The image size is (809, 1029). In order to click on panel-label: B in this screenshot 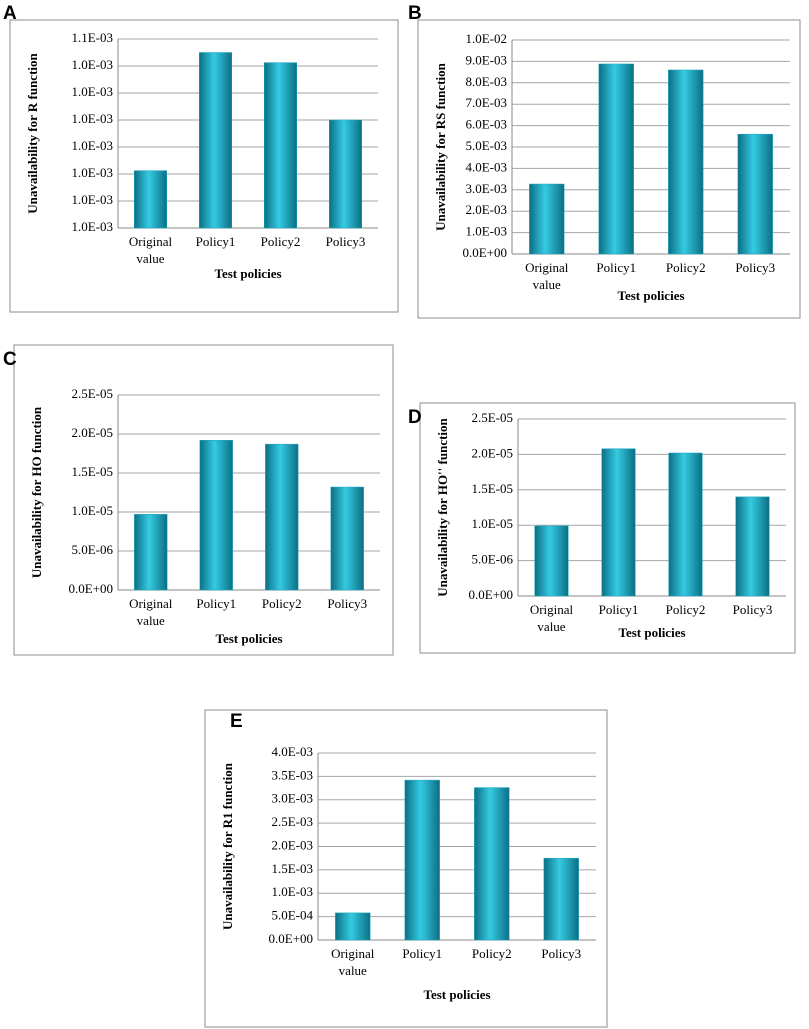, I will do `click(415, 13)`.